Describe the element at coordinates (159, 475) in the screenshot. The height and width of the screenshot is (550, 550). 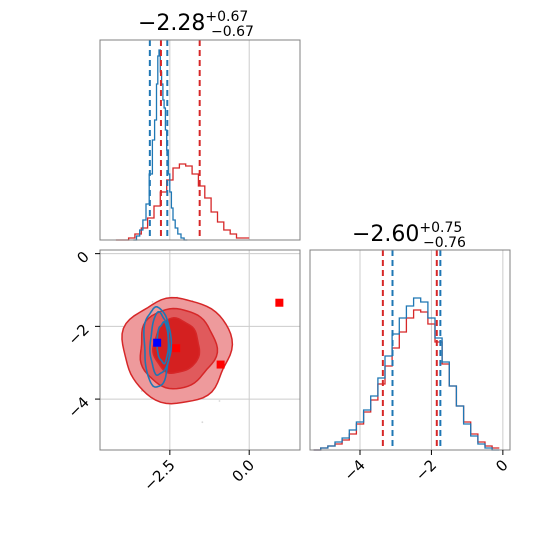
I see `xtick-label-joint-0: −2.5` at that location.